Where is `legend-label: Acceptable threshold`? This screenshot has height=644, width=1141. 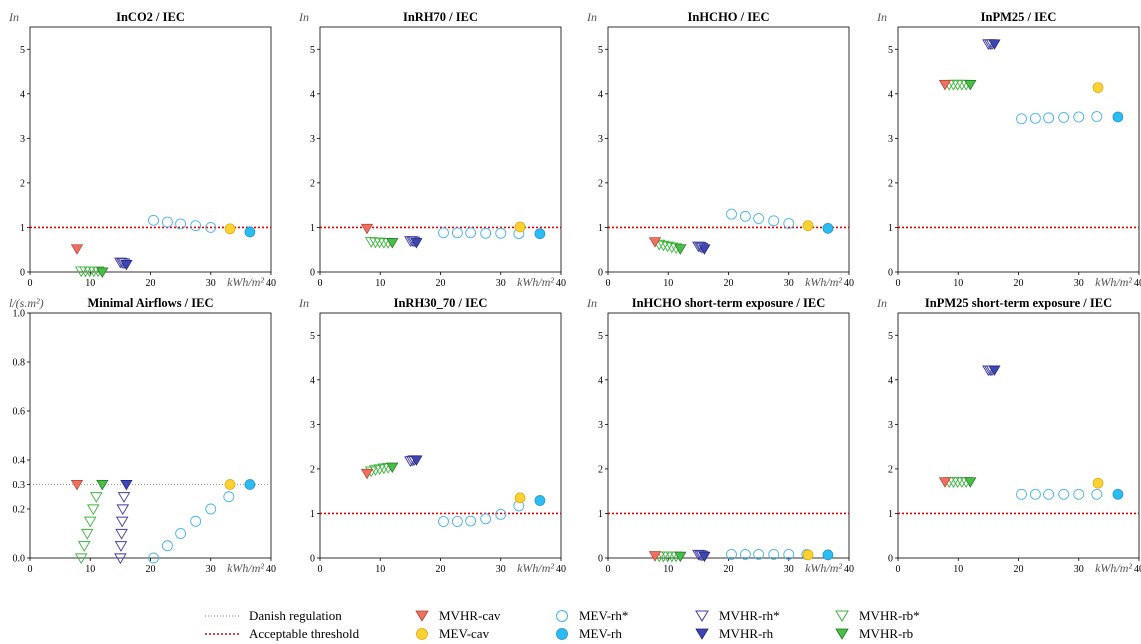 legend-label: Acceptable threshold is located at coordinates (304, 633).